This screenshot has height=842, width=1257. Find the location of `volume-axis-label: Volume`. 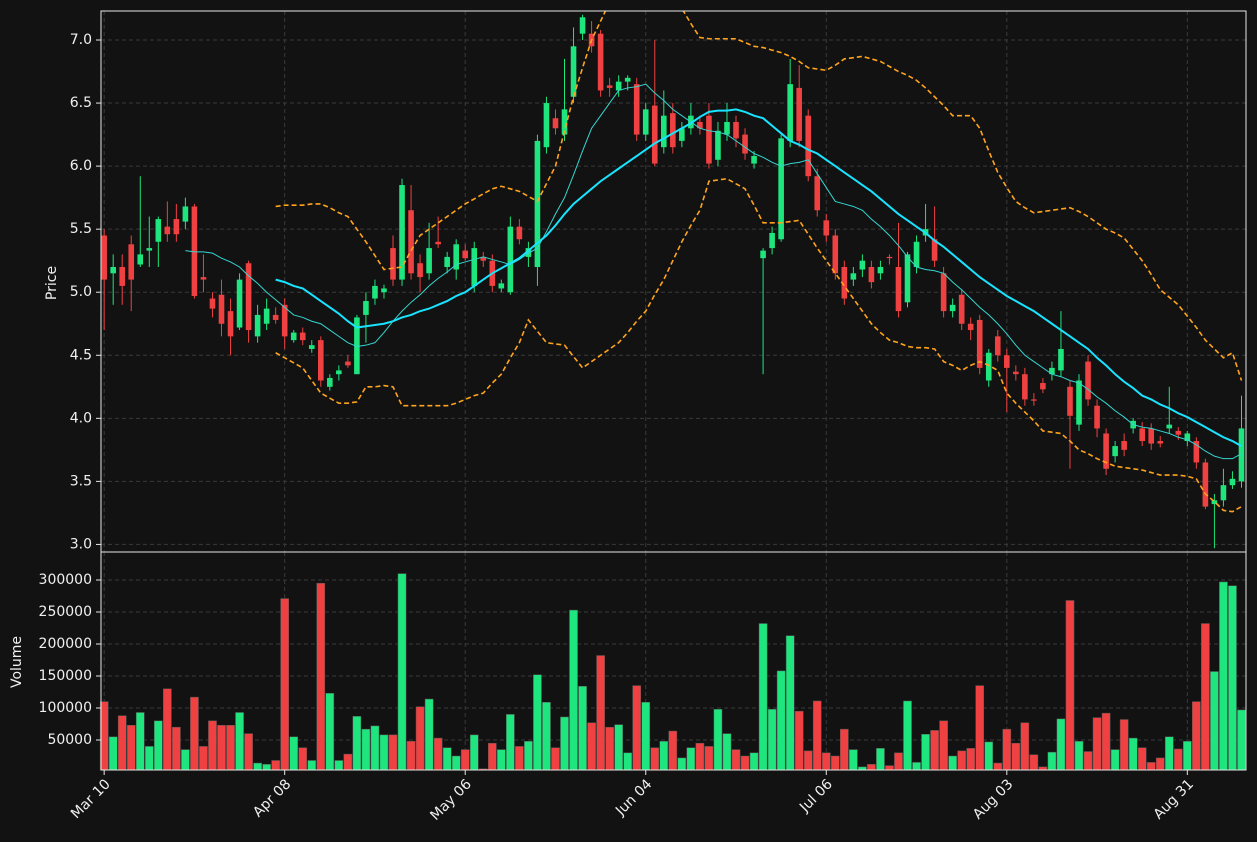

volume-axis-label: Volume is located at coordinates (17, 662).